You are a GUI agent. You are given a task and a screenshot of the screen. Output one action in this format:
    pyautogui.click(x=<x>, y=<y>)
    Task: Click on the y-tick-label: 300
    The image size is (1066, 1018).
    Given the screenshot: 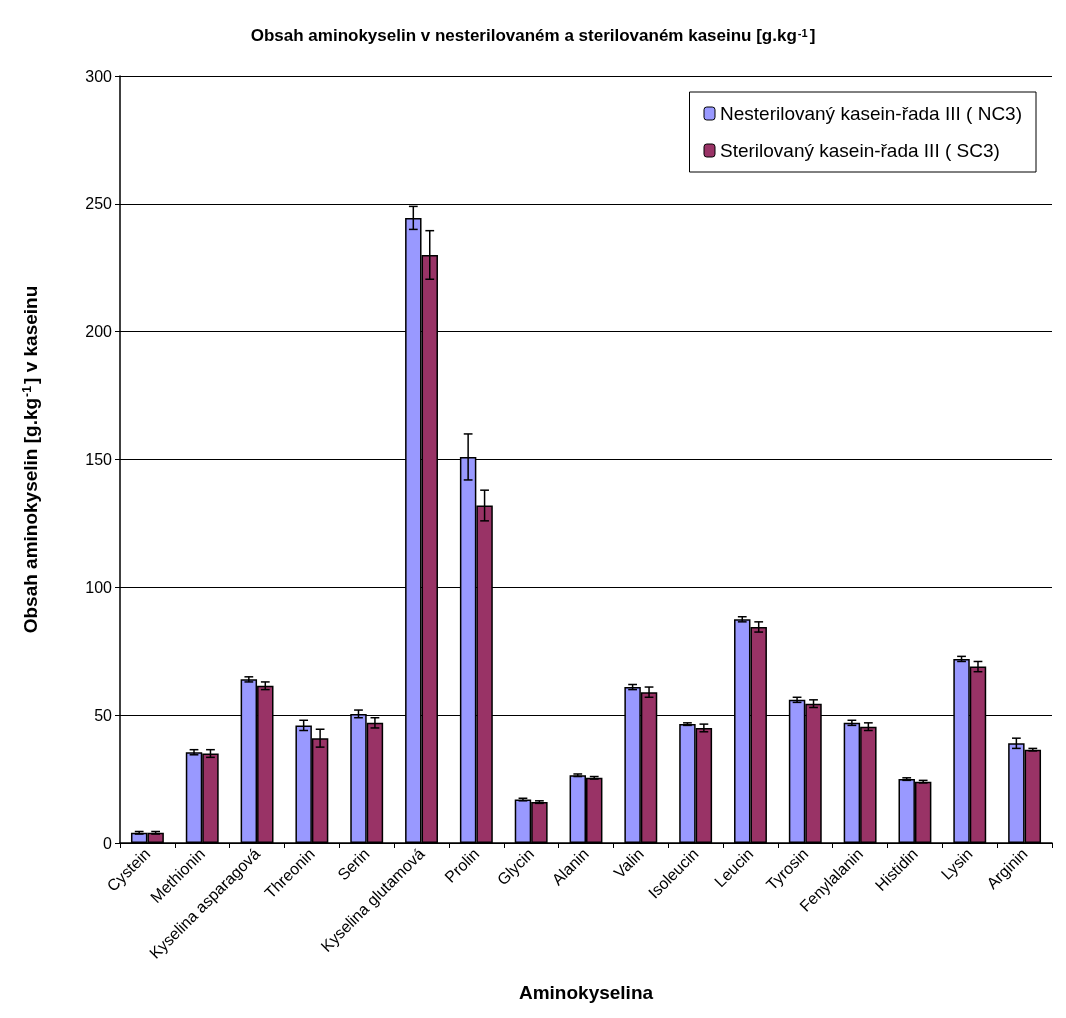 What is the action you would take?
    pyautogui.click(x=99, y=76)
    